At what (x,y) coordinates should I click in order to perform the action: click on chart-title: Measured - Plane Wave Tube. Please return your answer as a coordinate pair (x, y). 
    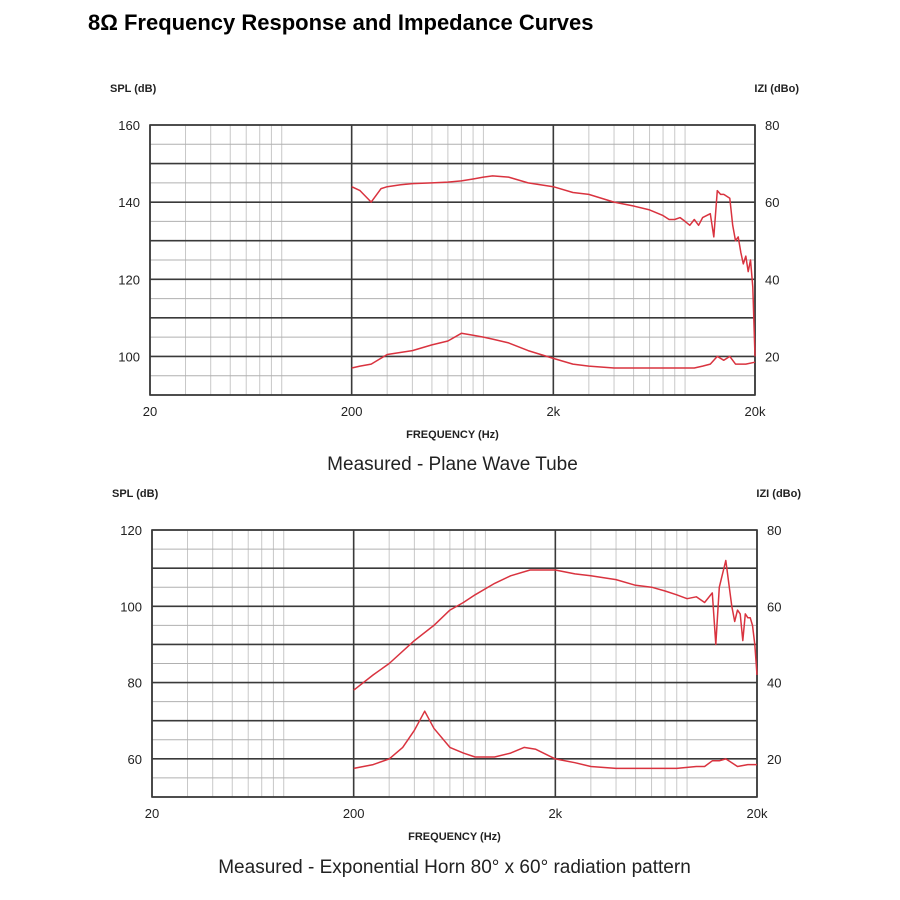
    Looking at the image, I should click on (452, 464).